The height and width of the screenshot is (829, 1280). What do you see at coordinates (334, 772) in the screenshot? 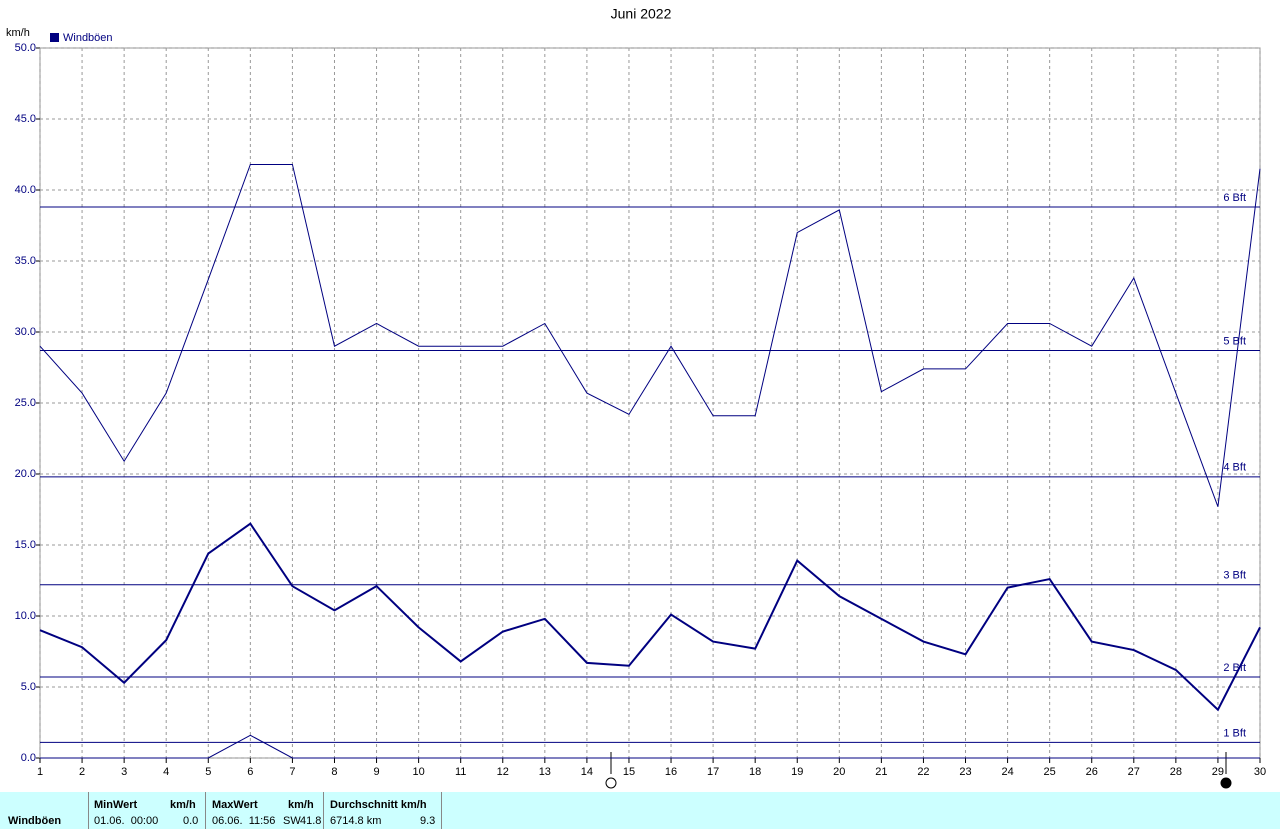
I see `x-tick-label: 8` at bounding box center [334, 772].